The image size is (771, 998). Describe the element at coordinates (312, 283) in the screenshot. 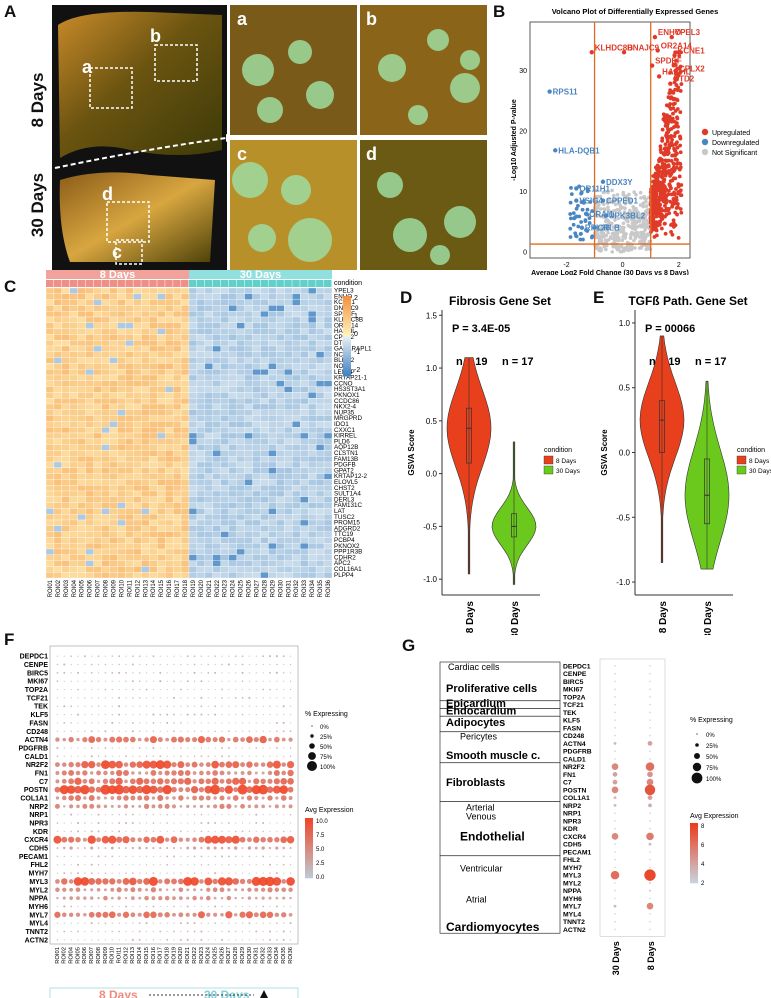

I see `condition-cell` at that location.